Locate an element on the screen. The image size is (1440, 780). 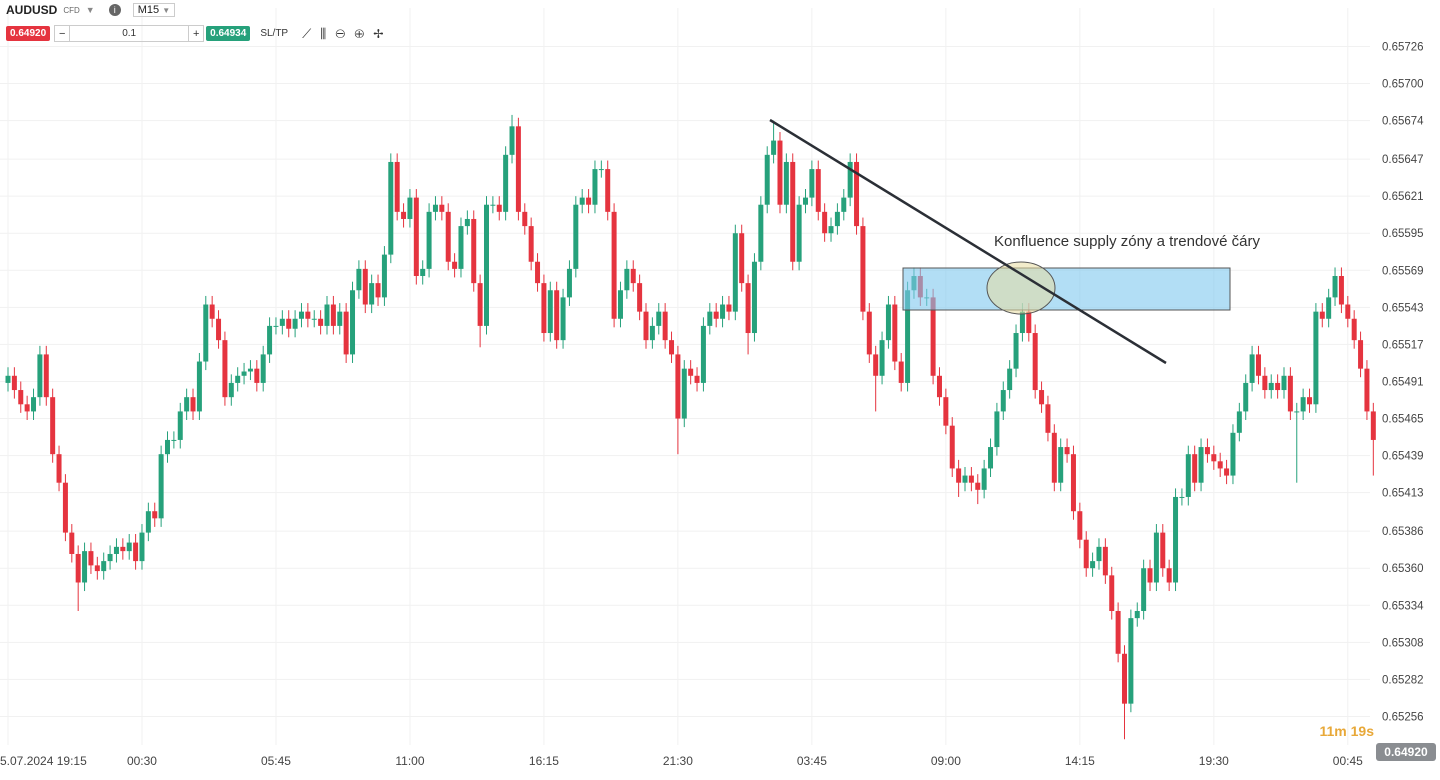
sltp-button: SL/TP is located at coordinates (274, 33).